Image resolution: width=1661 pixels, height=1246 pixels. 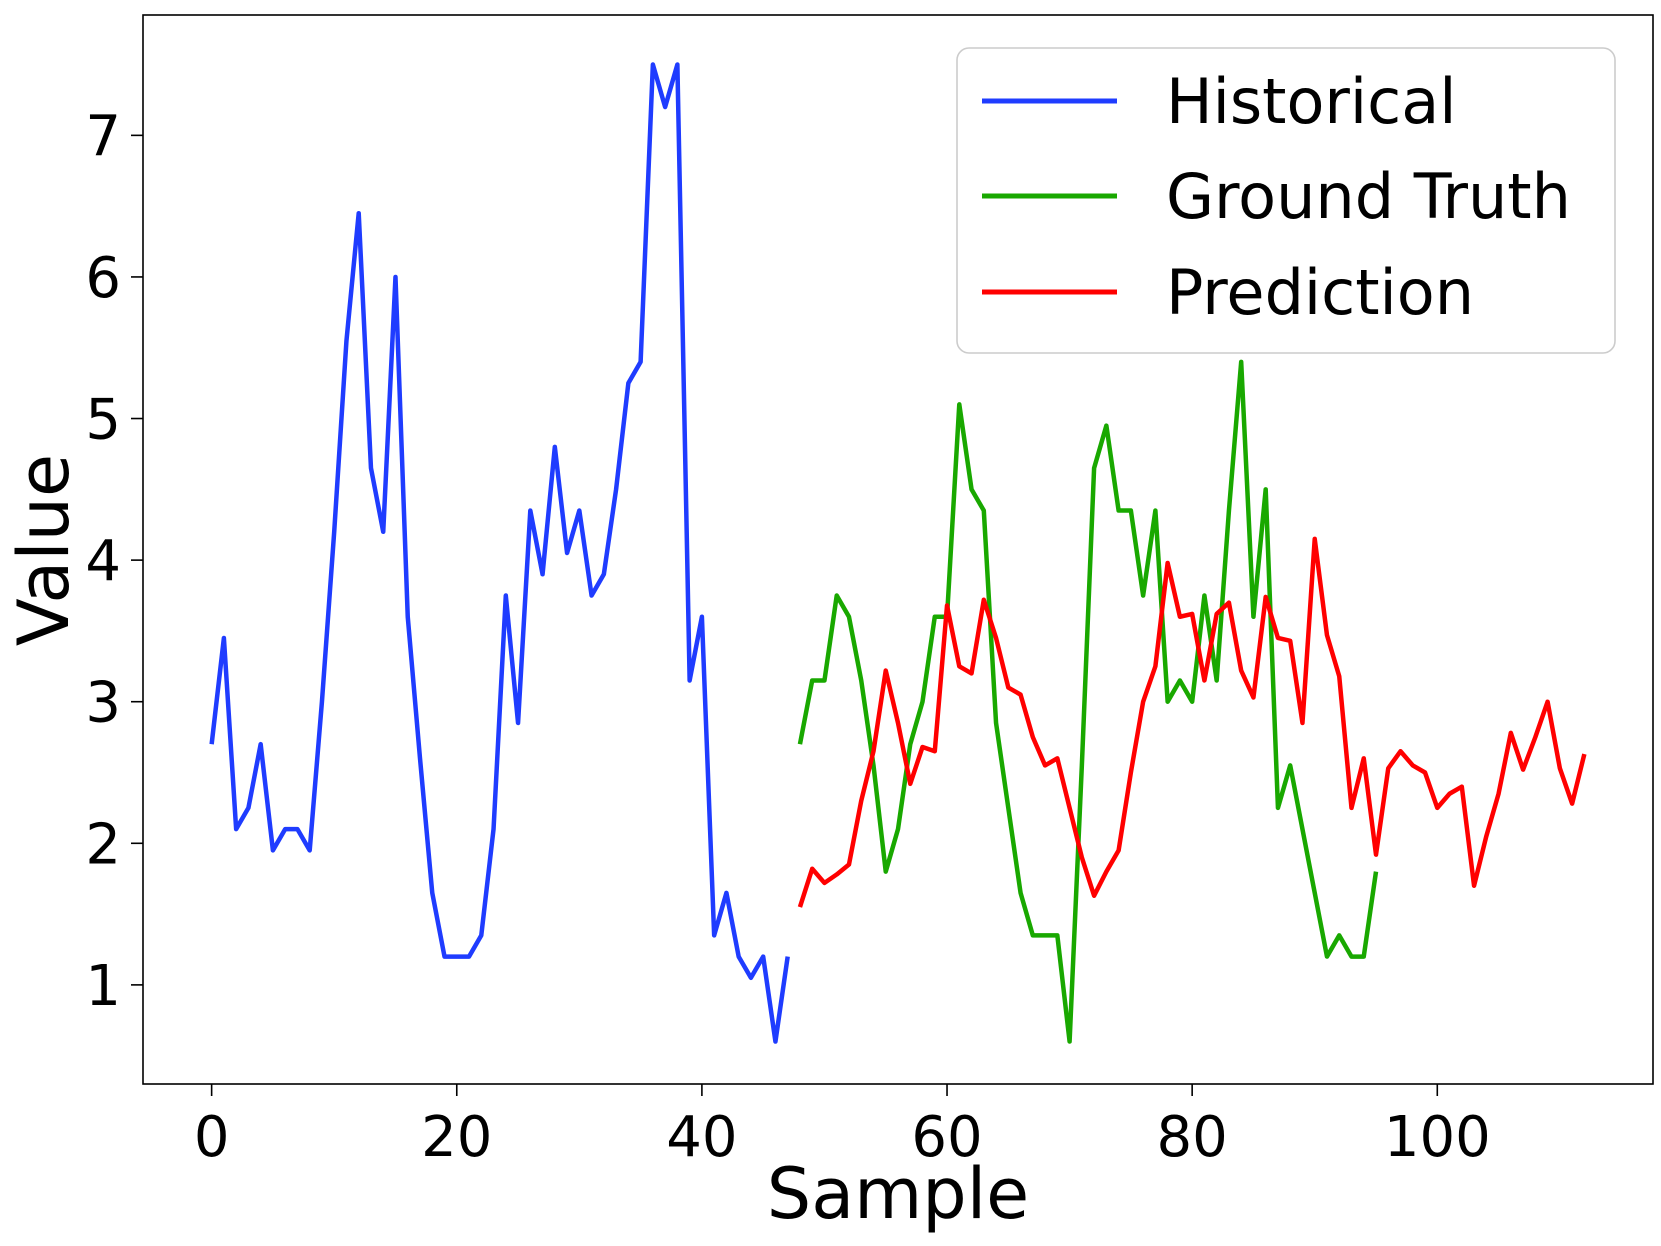 What do you see at coordinates (103, 420) in the screenshot?
I see `y-tick-label: 5` at bounding box center [103, 420].